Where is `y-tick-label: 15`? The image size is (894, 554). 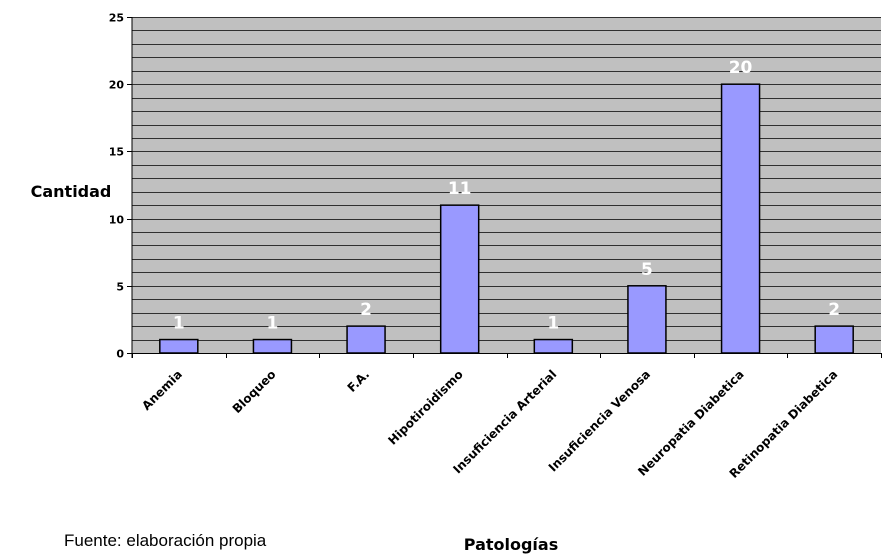 y-tick-label: 15 is located at coordinates (116, 152).